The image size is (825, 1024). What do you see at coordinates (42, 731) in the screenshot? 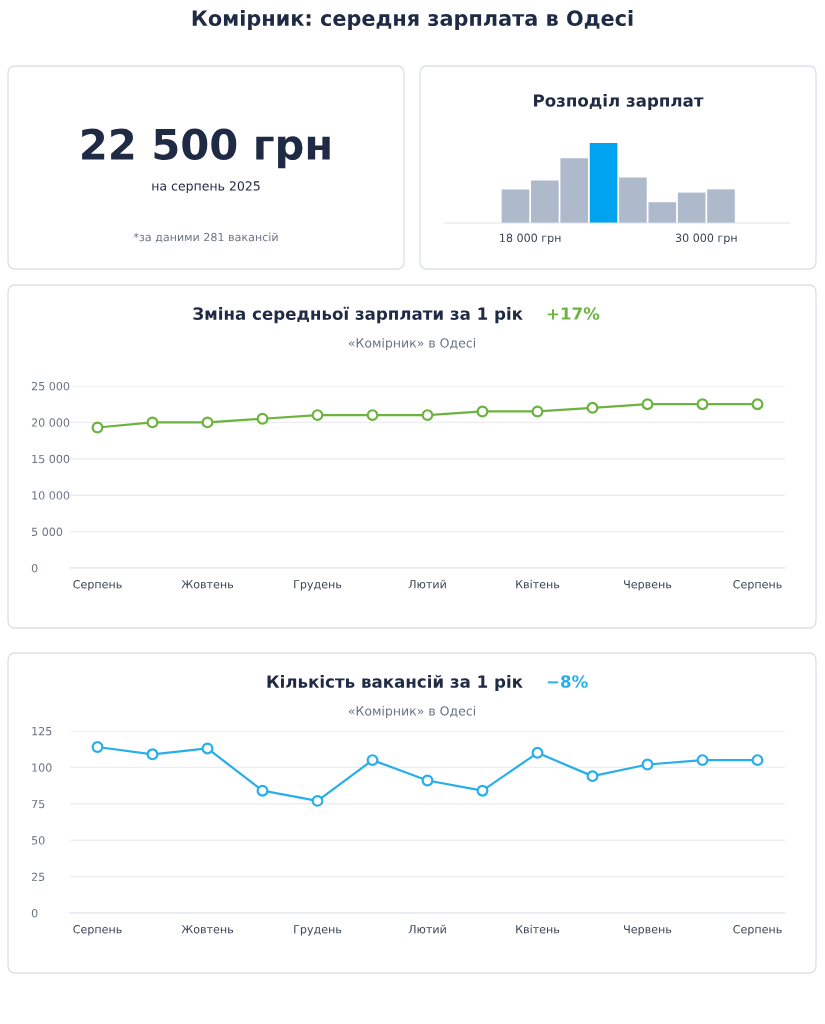
I see `y-tick-label: 125` at bounding box center [42, 731].